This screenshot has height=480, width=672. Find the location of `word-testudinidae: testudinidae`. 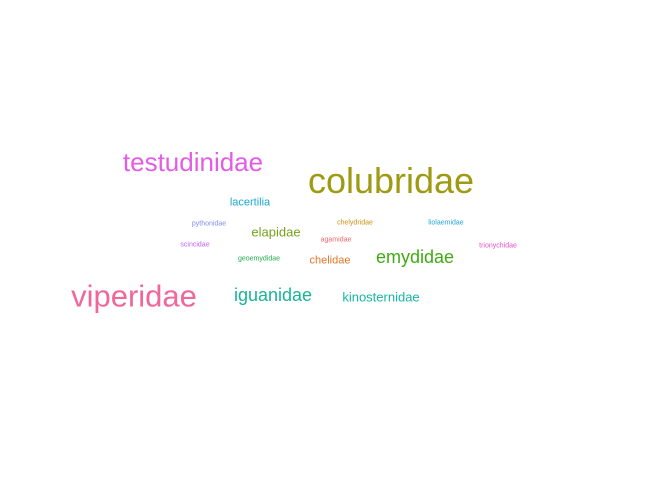

word-testudinidae: testudinidae is located at coordinates (193, 162).